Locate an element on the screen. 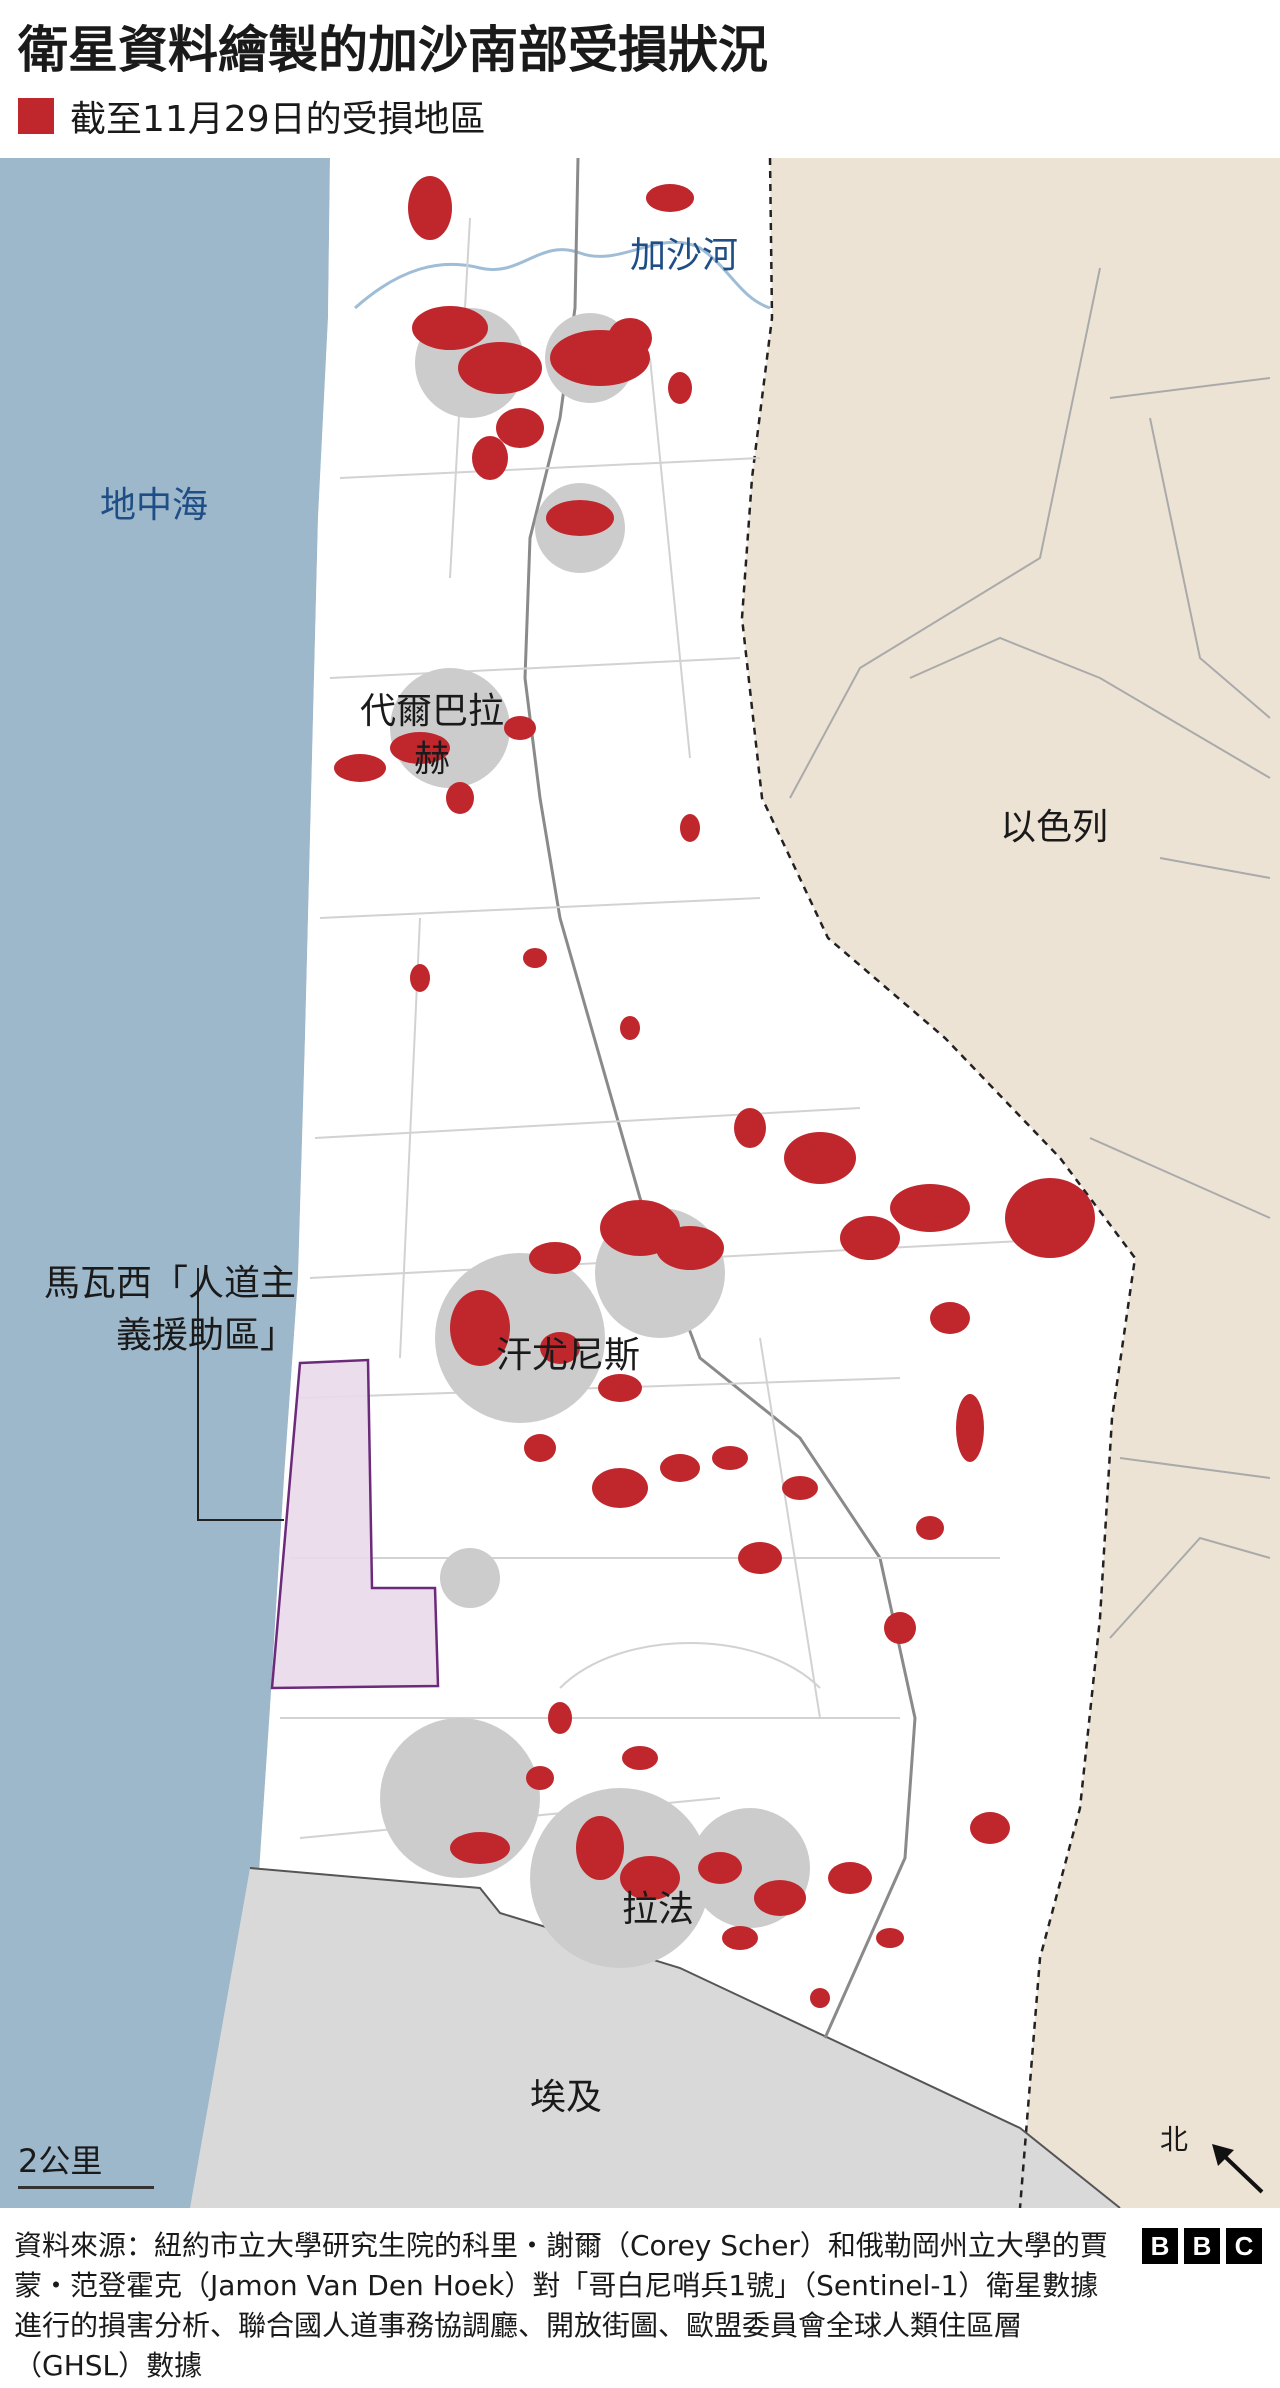 The width and height of the screenshot is (1280, 2388). scale-label: 2公里 is located at coordinates (60, 2161).